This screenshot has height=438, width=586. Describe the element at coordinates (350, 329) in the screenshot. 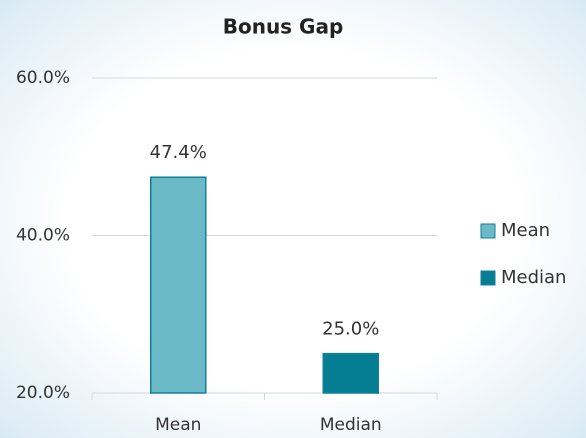

I see `data-label: 25.0%` at that location.